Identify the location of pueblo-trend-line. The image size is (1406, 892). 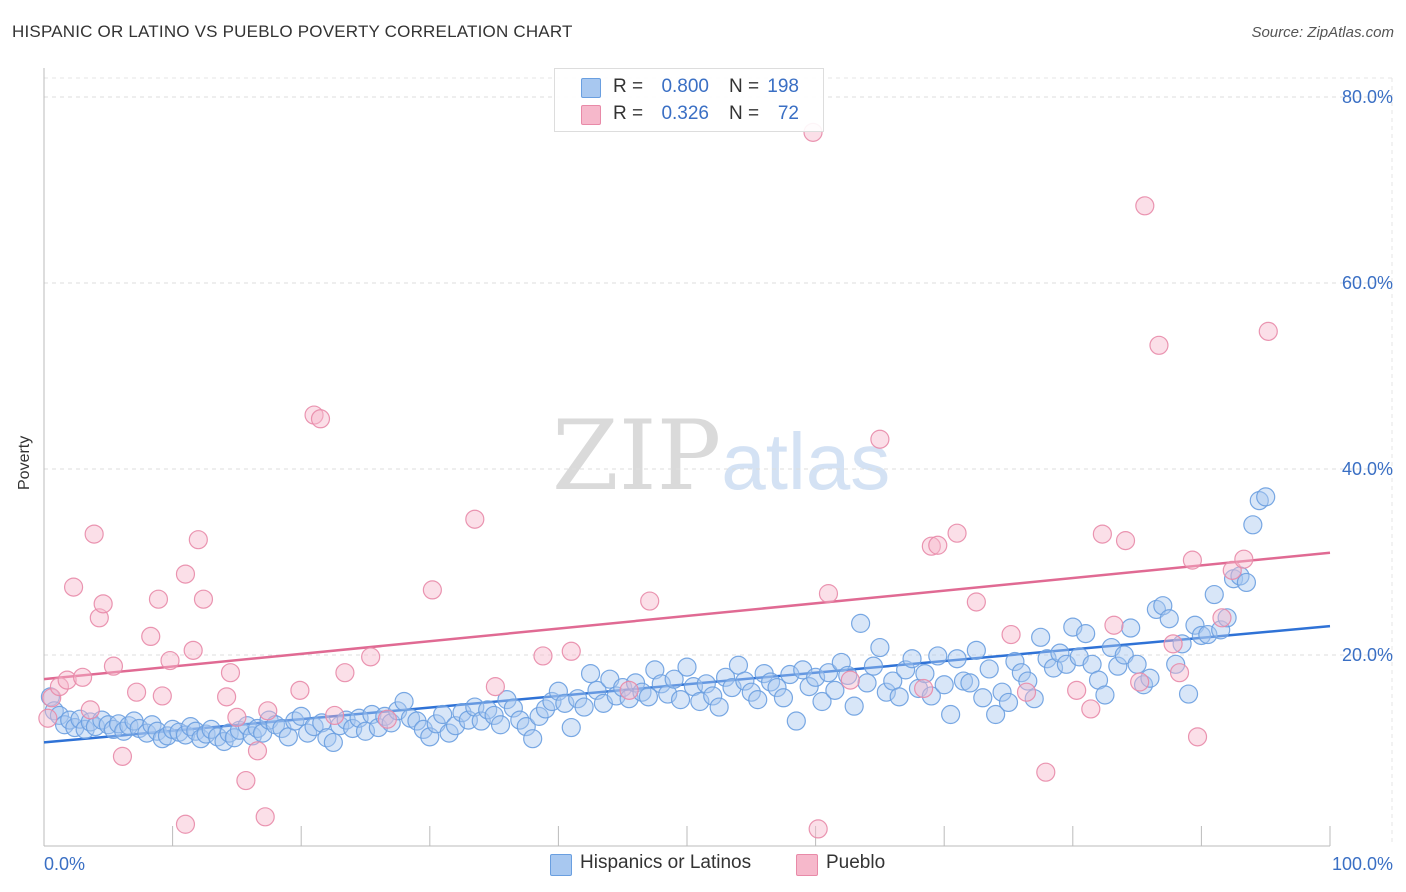
(687, 616).